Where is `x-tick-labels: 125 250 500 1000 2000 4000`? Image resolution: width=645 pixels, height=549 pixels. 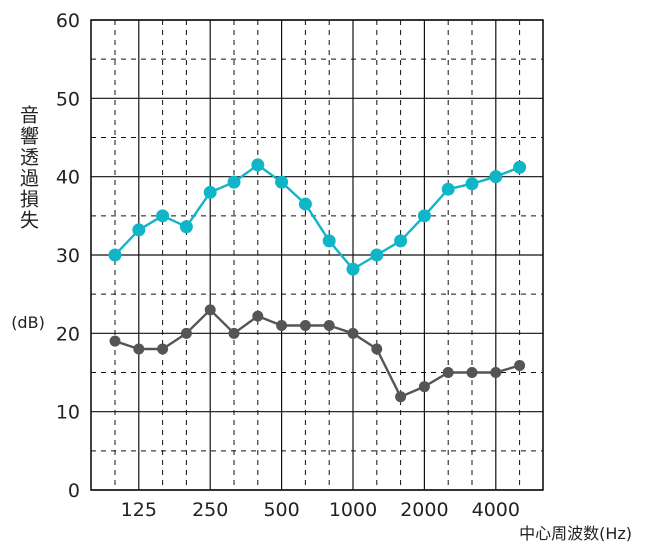 x-tick-labels: 125 250 500 1000 2000 4000 is located at coordinates (320, 510).